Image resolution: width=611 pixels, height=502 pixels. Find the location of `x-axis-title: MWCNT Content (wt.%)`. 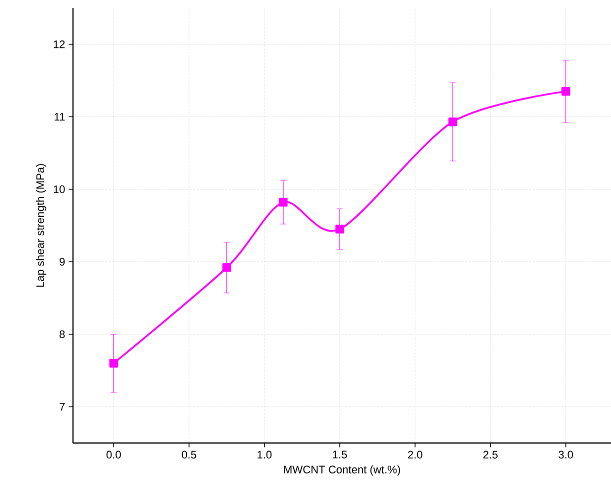

x-axis-title: MWCNT Content (wt.%) is located at coordinates (342, 470).